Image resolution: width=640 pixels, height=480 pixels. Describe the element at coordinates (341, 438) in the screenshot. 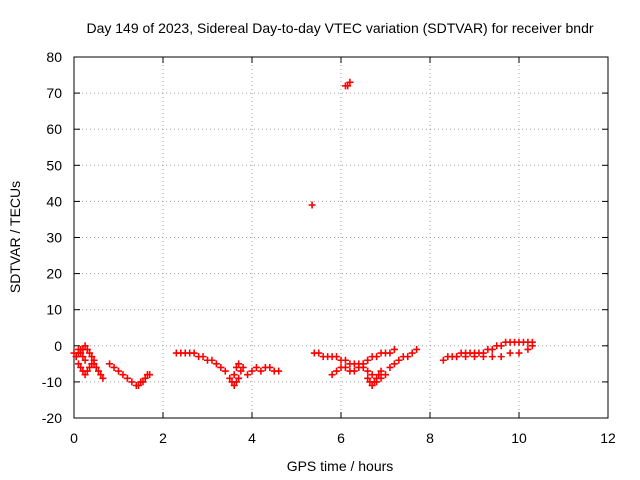

I see `x-tick-label: 6` at that location.